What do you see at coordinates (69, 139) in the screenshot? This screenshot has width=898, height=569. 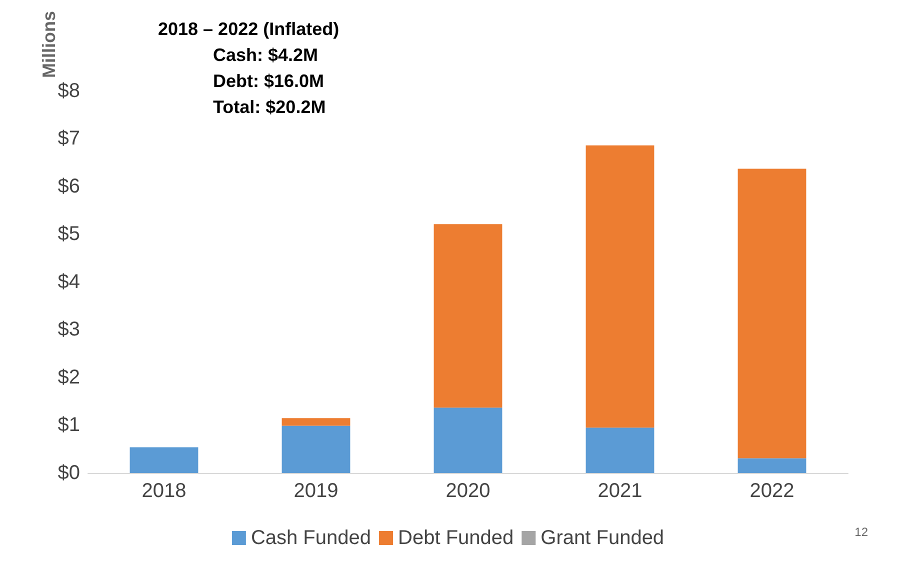 I see `y-tick-label: $7` at bounding box center [69, 139].